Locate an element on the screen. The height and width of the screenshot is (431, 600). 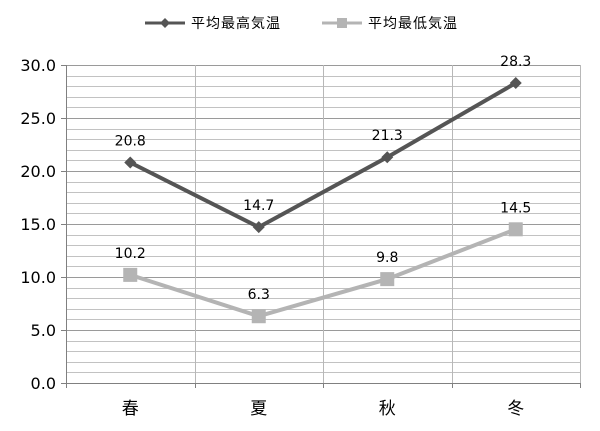
legend-line-diamond-icon is located at coordinates (165, 23).